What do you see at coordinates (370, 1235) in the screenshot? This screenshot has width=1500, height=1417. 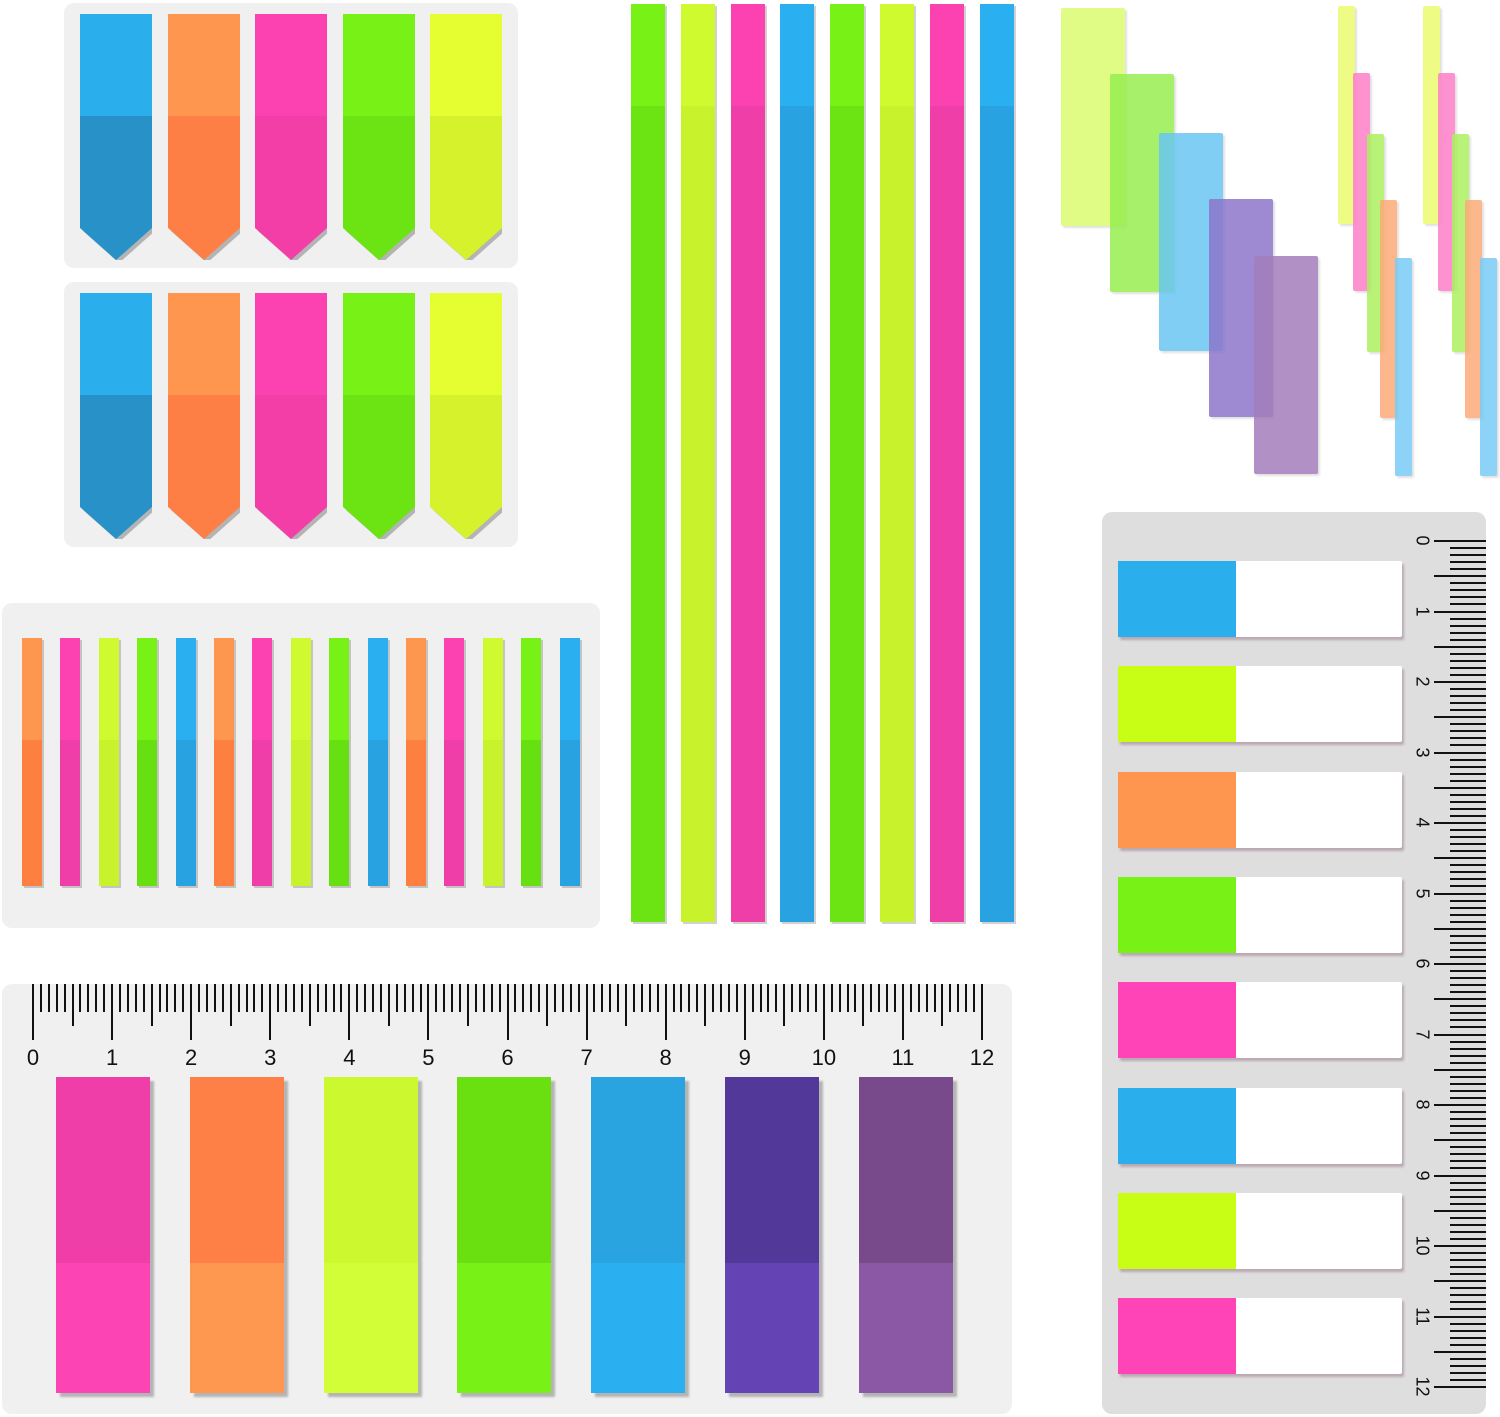 I see `ruler-tab-yellow` at bounding box center [370, 1235].